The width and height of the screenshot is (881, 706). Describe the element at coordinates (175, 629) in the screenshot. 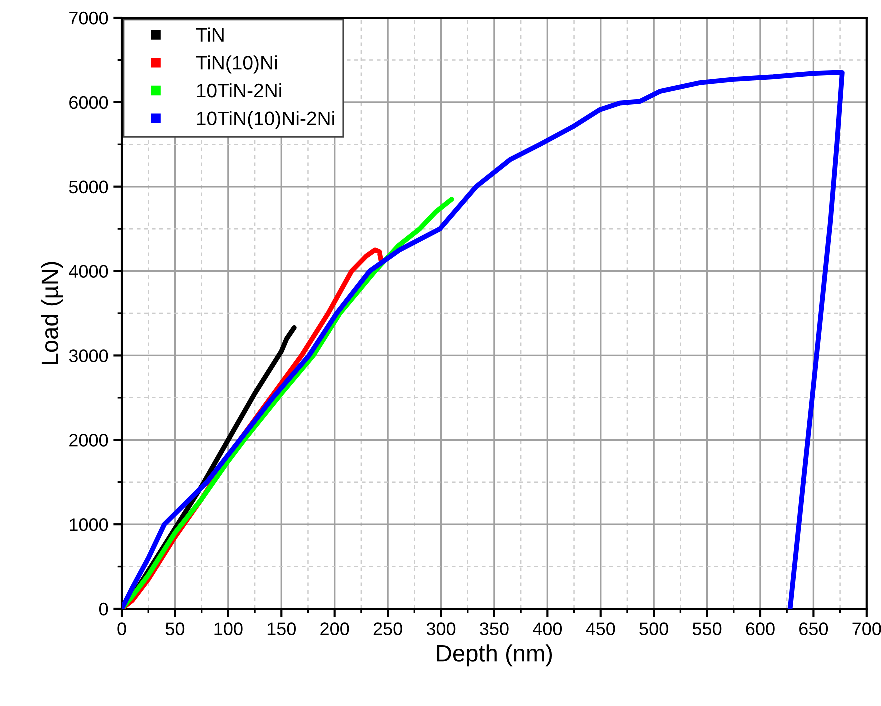

I see `x-tick-label: 50` at that location.